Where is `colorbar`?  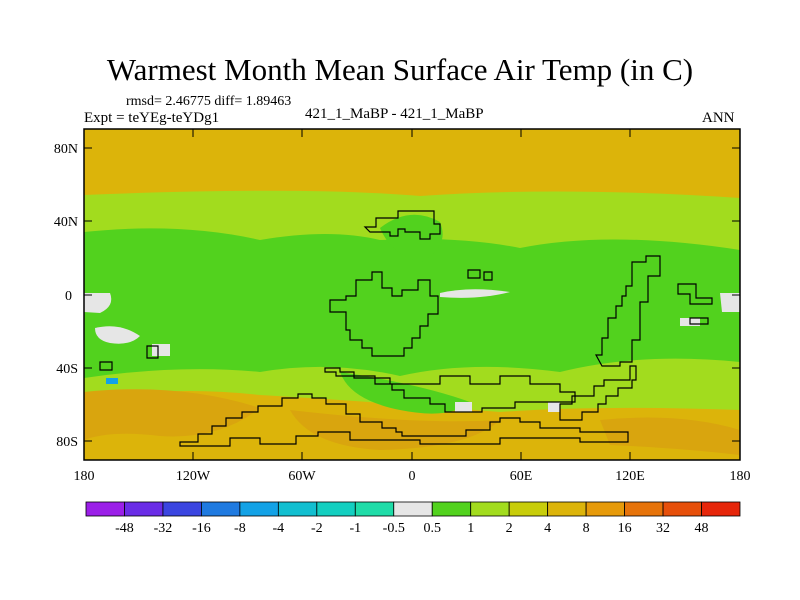 colorbar is located at coordinates (413, 509).